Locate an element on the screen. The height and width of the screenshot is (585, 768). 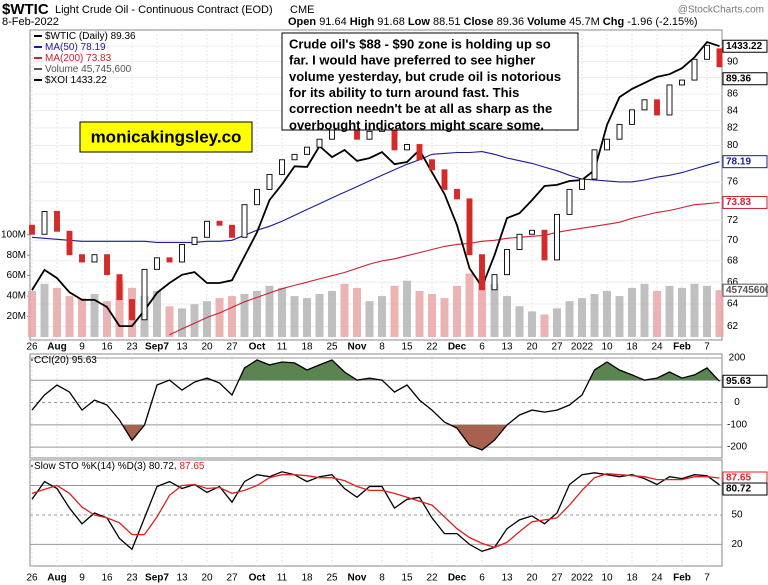
y3-tick-label: 40M is located at coordinates (16, 296).